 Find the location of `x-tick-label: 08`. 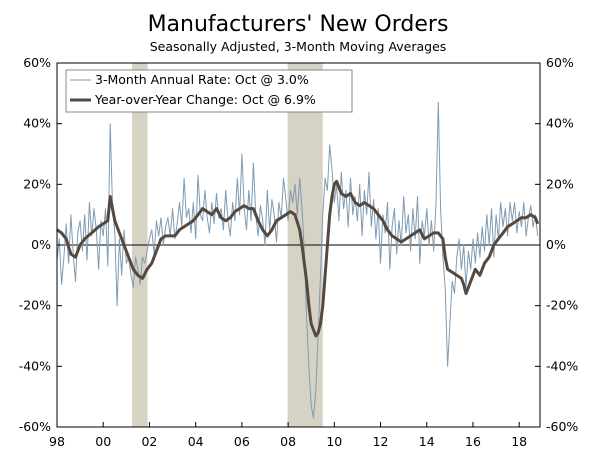

x-tick-label: 08 is located at coordinates (288, 441).